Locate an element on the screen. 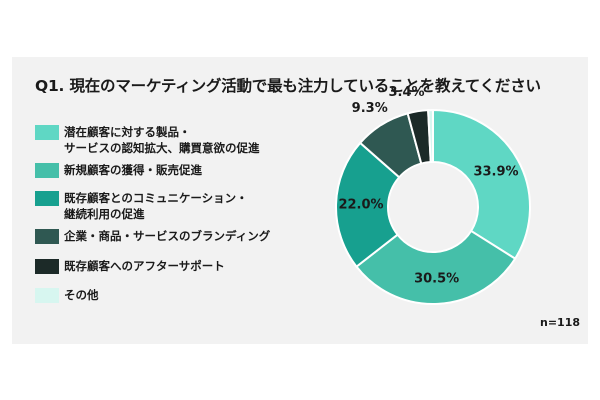 This screenshot has width=600, height=400. slice-value-label: 9.3% is located at coordinates (370, 108).